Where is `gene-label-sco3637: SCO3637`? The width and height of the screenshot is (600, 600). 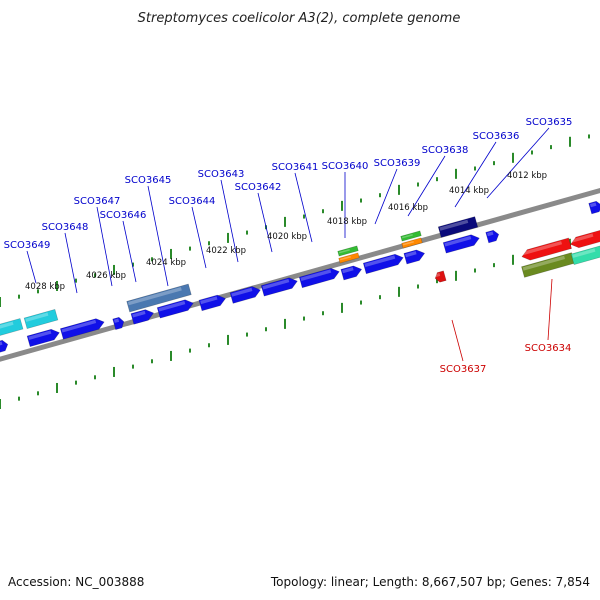 gene-label-sco3637: SCO3637 is located at coordinates (463, 369).